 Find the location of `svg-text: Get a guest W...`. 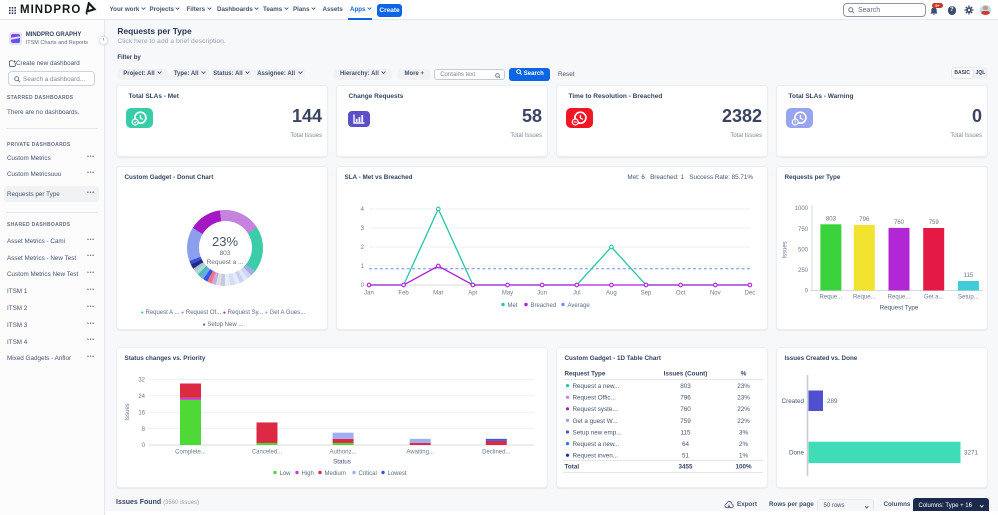

svg-text: Get a guest W... is located at coordinates (595, 421).